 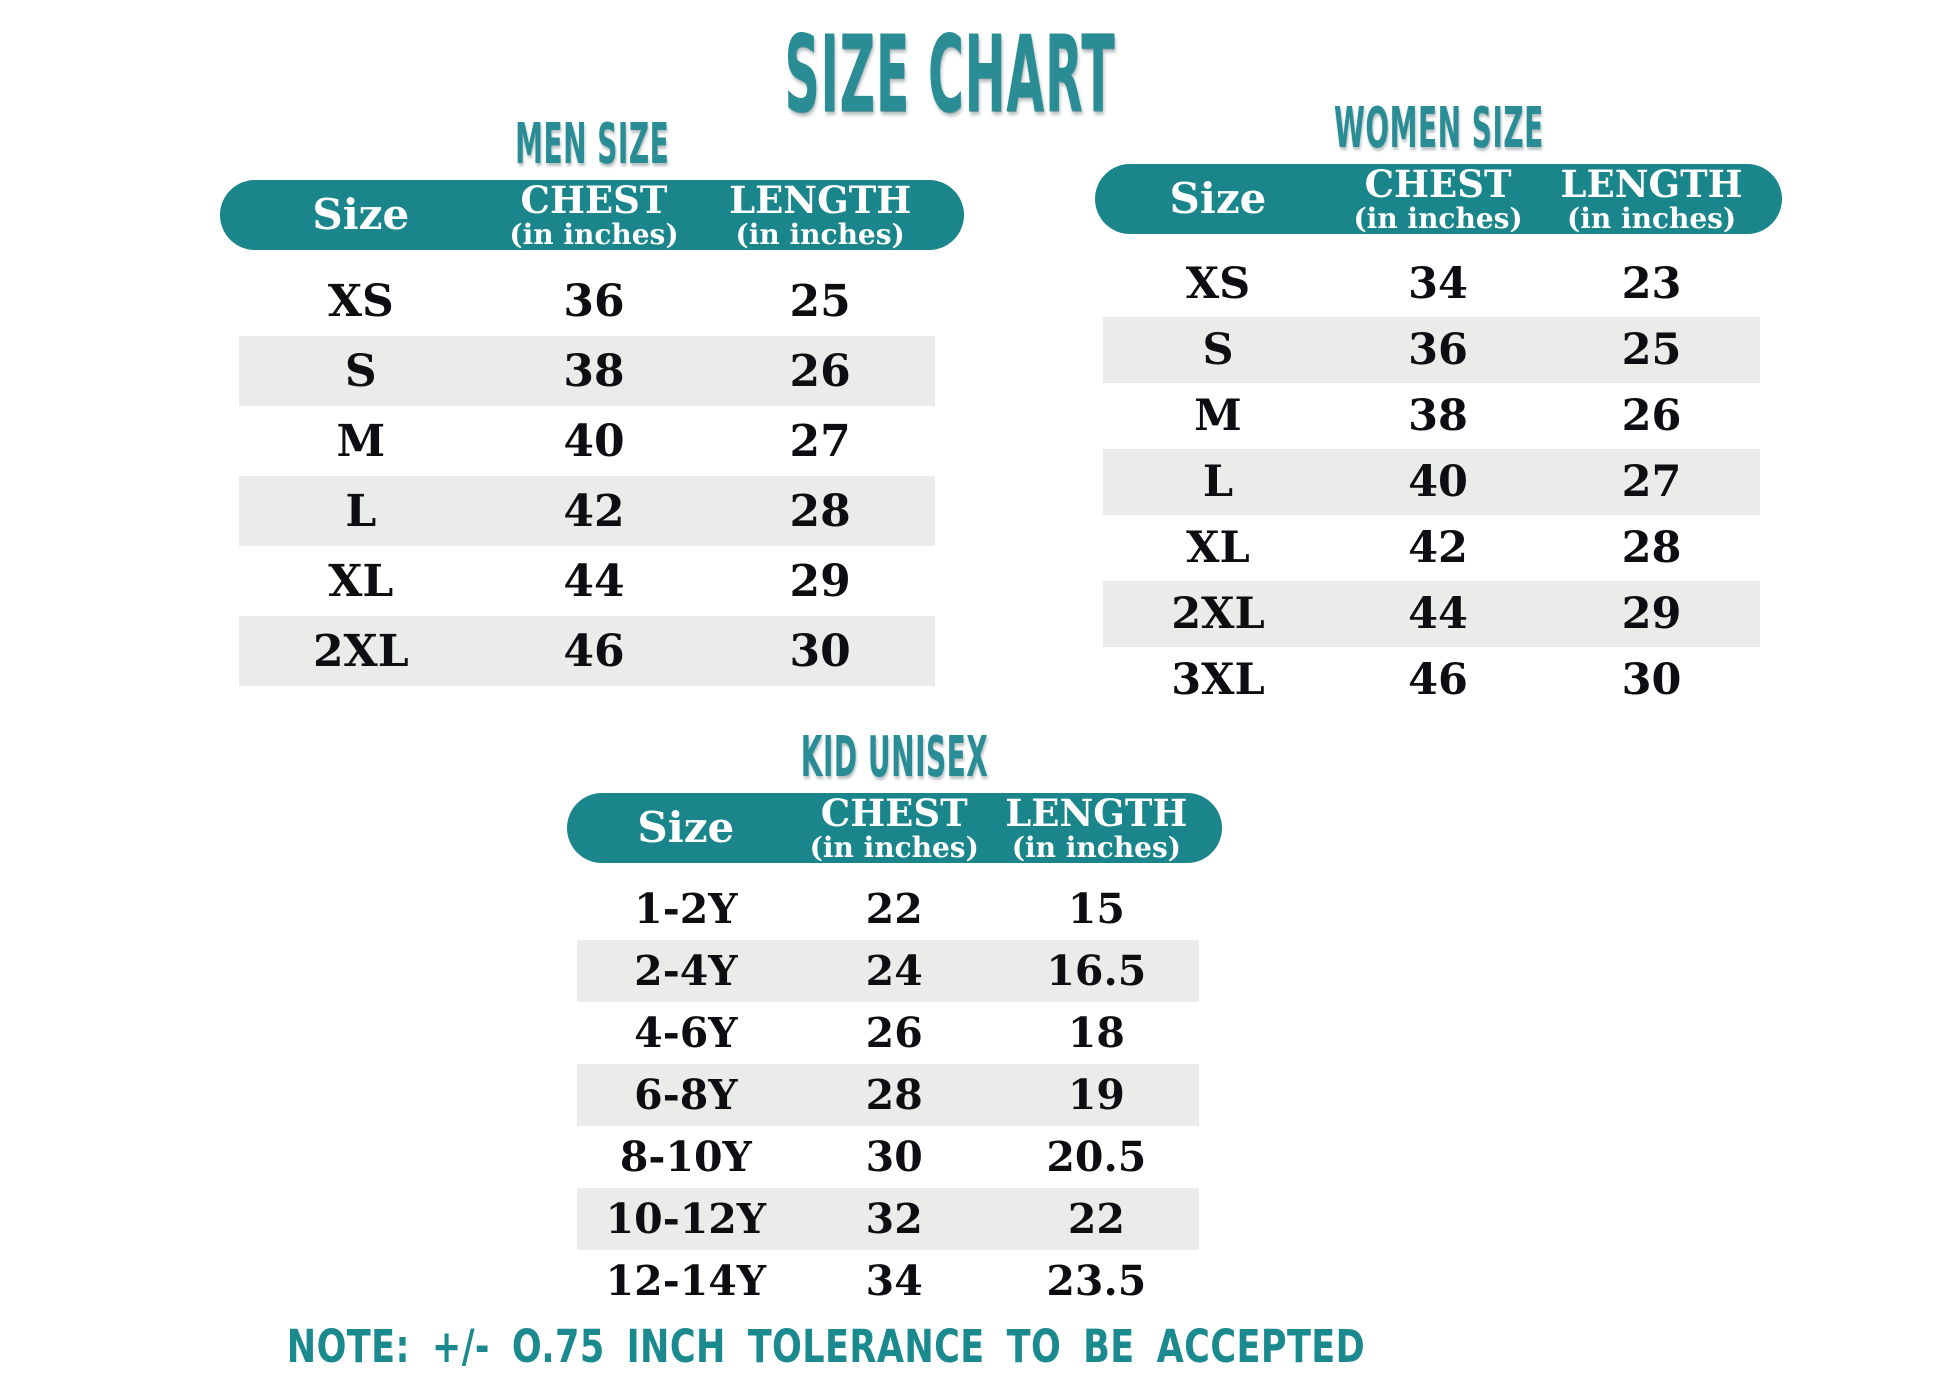 I want to click on table-row: XL 44 29, so click(x=587, y=581).